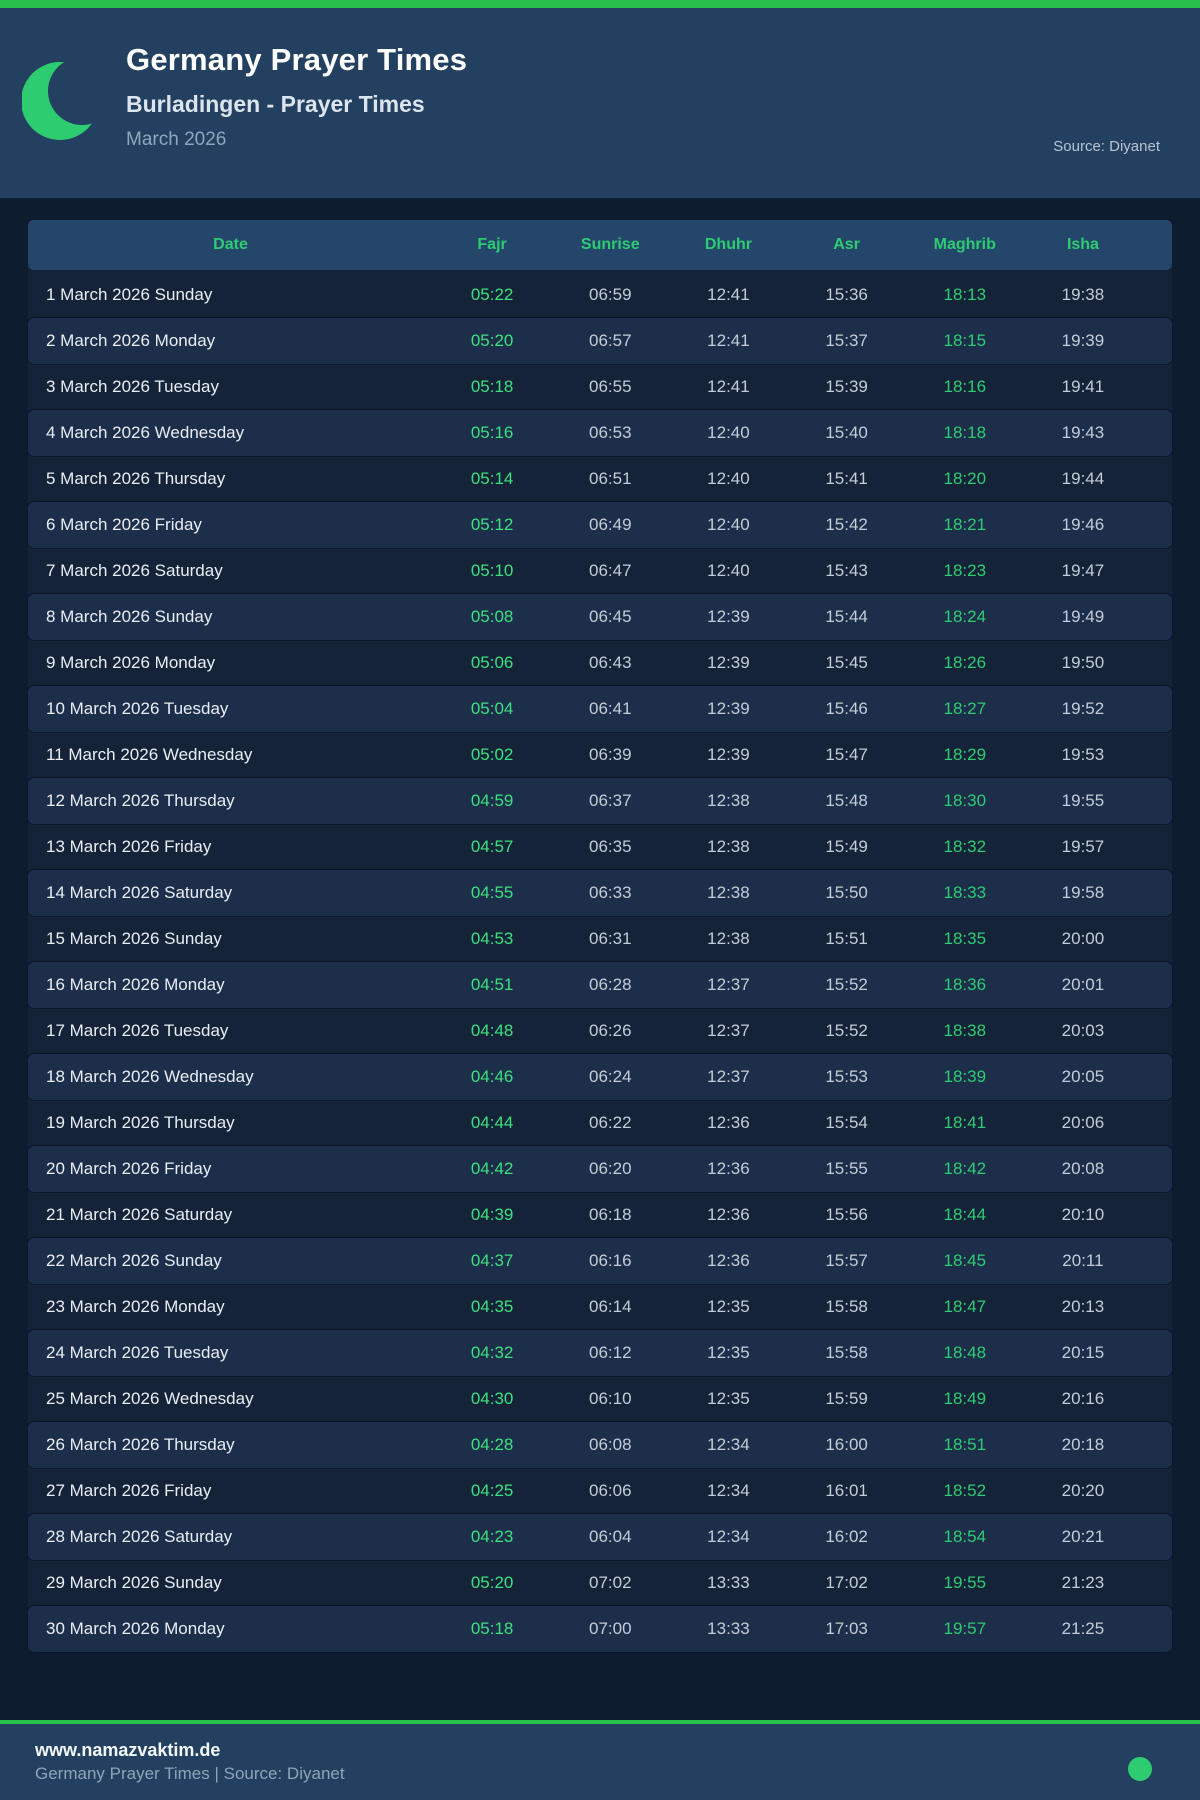  Describe the element at coordinates (846, 1628) in the screenshot. I see `asr-cell: 17:03` at that location.